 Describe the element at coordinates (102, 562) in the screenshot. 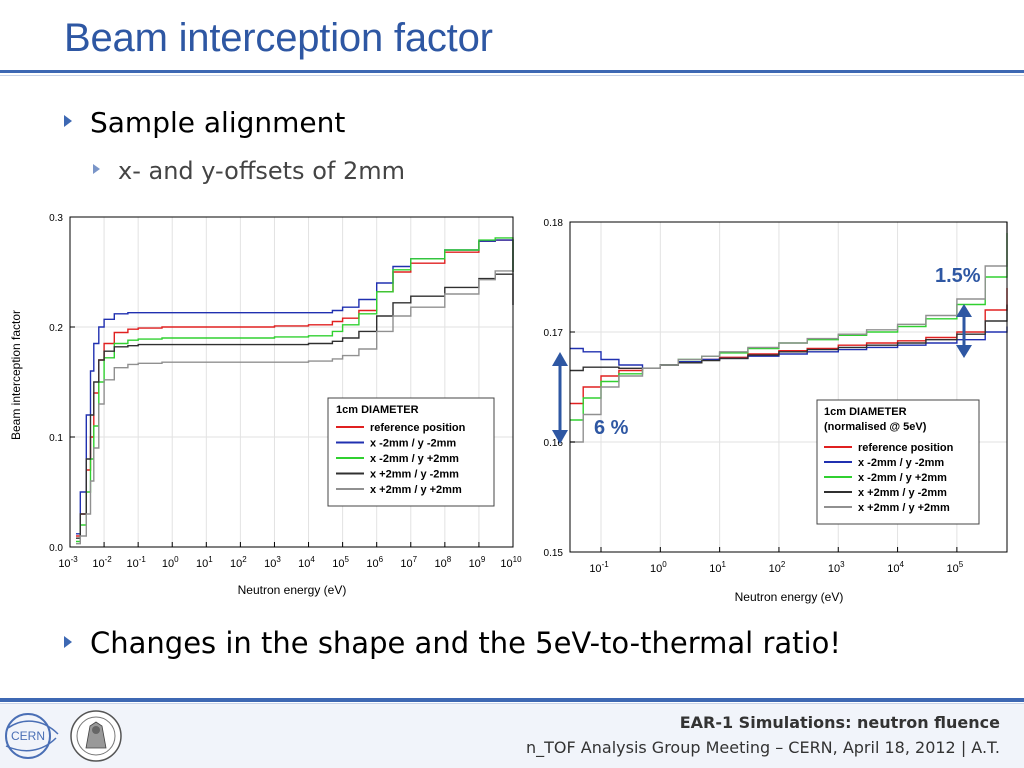

I see `x-tick-label: 10⁻²` at that location.